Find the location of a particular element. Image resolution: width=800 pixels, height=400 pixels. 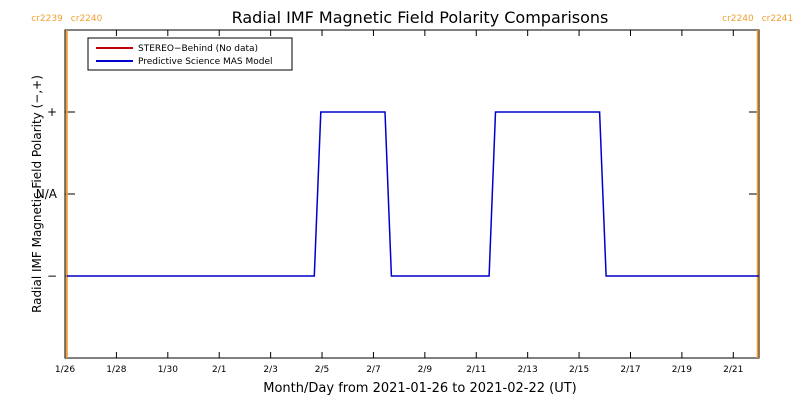

x-tick-label: 2/3 is located at coordinates (270, 370).